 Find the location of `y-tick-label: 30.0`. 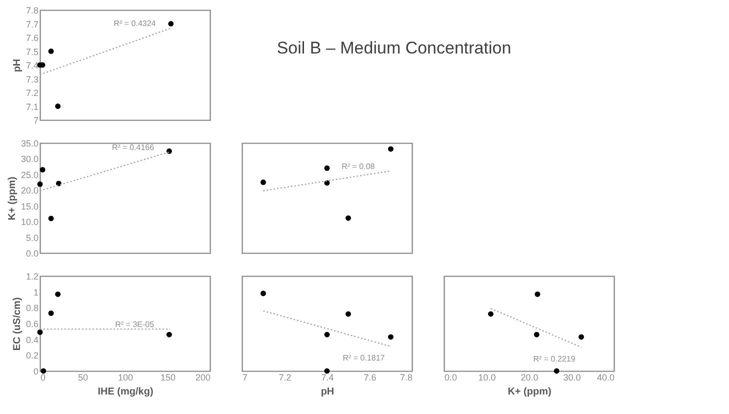

y-tick-label: 30.0 is located at coordinates (29, 159).